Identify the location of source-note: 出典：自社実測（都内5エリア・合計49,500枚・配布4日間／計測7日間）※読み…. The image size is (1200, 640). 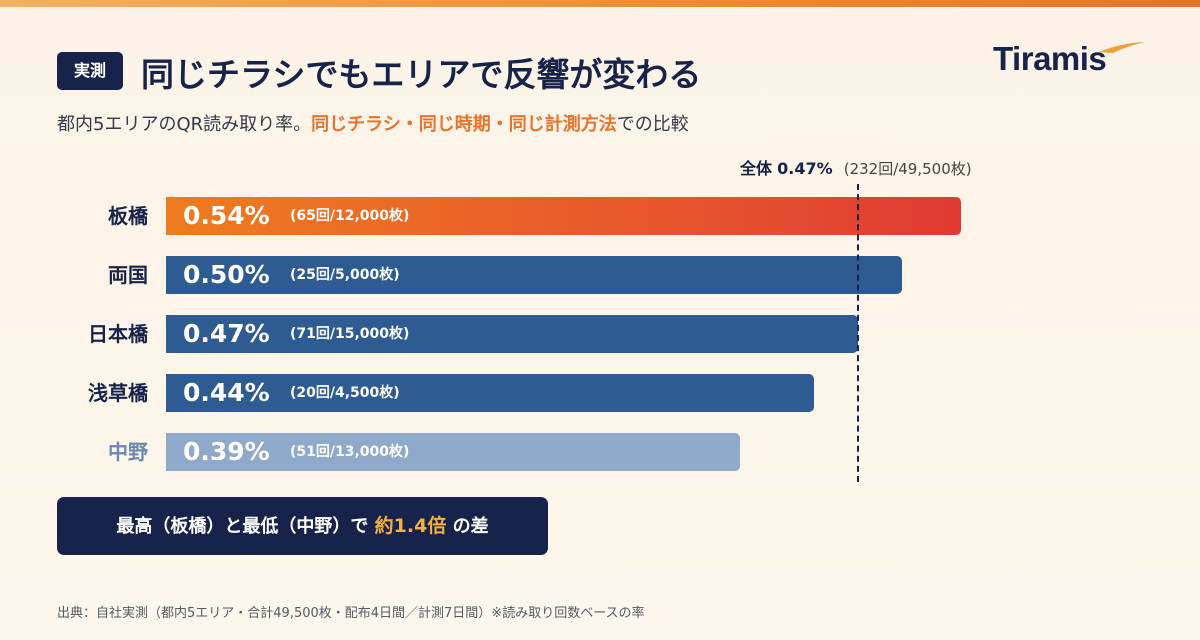
(351, 613).